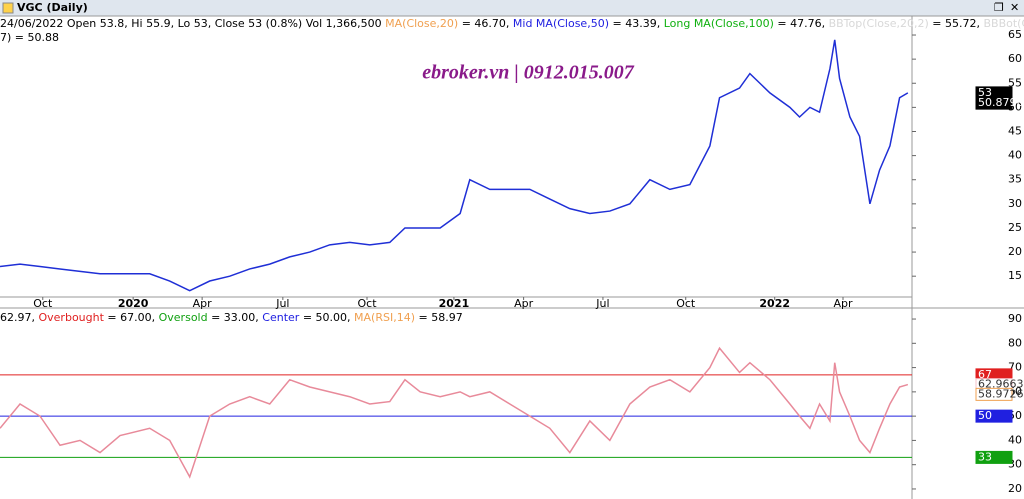  I want to click on watermark: ebroker.vn | 0912.015.007, so click(528, 73).